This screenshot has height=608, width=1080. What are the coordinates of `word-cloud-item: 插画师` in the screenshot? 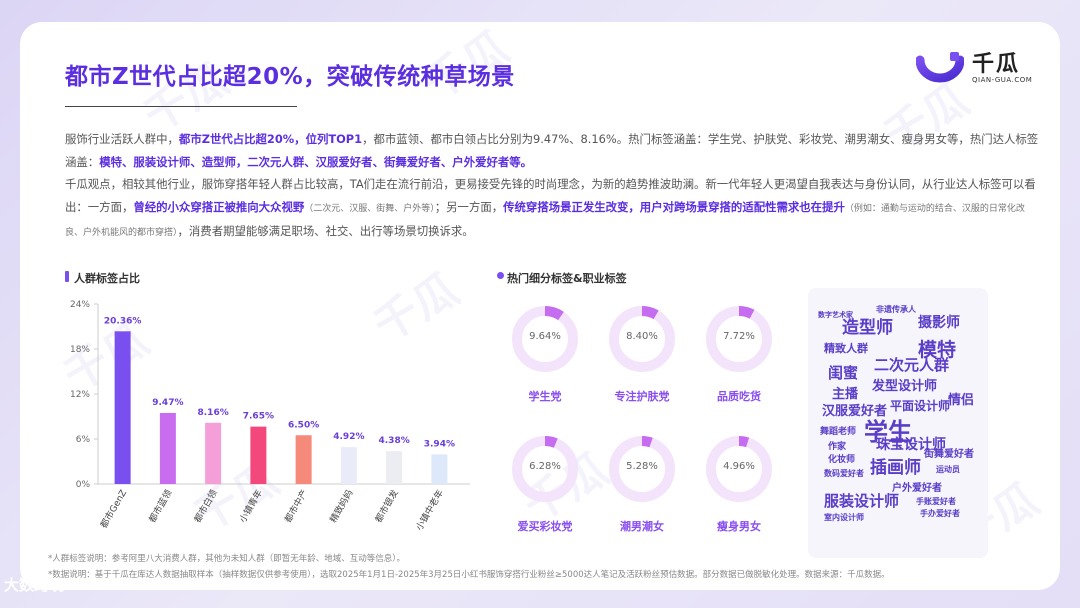 It's located at (895, 468).